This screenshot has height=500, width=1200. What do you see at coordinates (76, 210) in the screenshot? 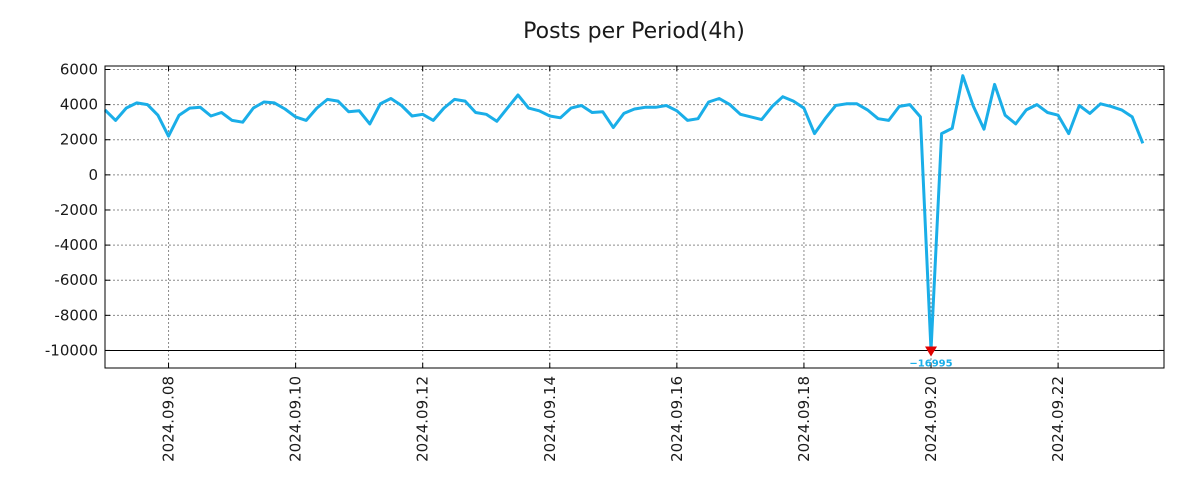
I see `y-tick-label: -2000` at bounding box center [76, 210].